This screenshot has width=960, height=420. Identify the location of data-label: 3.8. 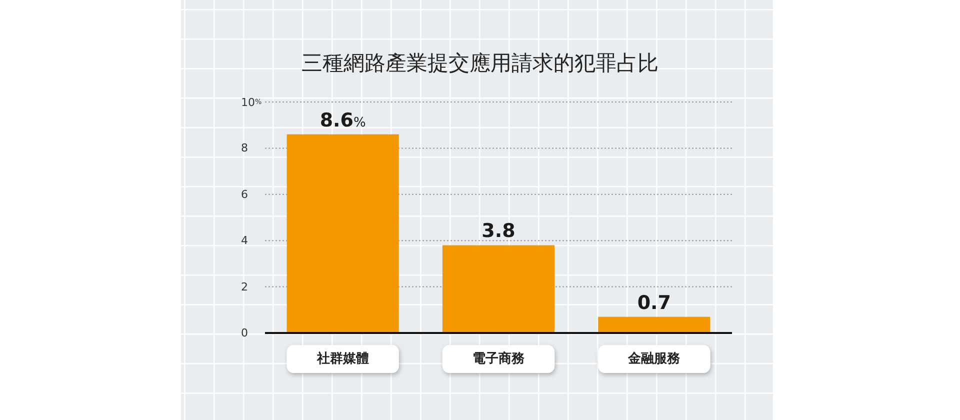
(499, 231).